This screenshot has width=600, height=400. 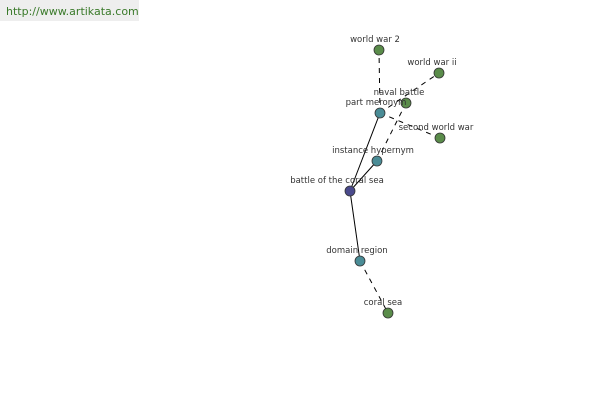 I want to click on header-box, so click(x=69, y=10).